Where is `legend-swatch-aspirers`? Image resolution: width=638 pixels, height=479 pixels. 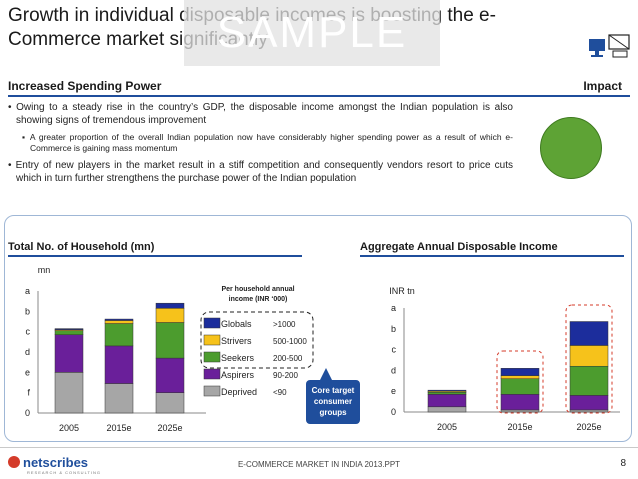 legend-swatch-aspirers is located at coordinates (212, 374).